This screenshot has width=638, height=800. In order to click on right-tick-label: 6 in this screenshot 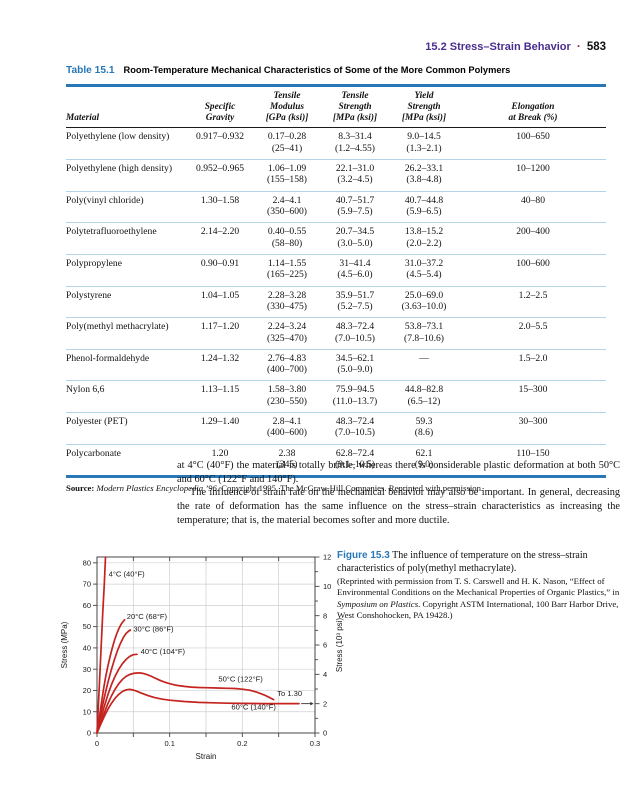, I will do `click(325, 645)`.